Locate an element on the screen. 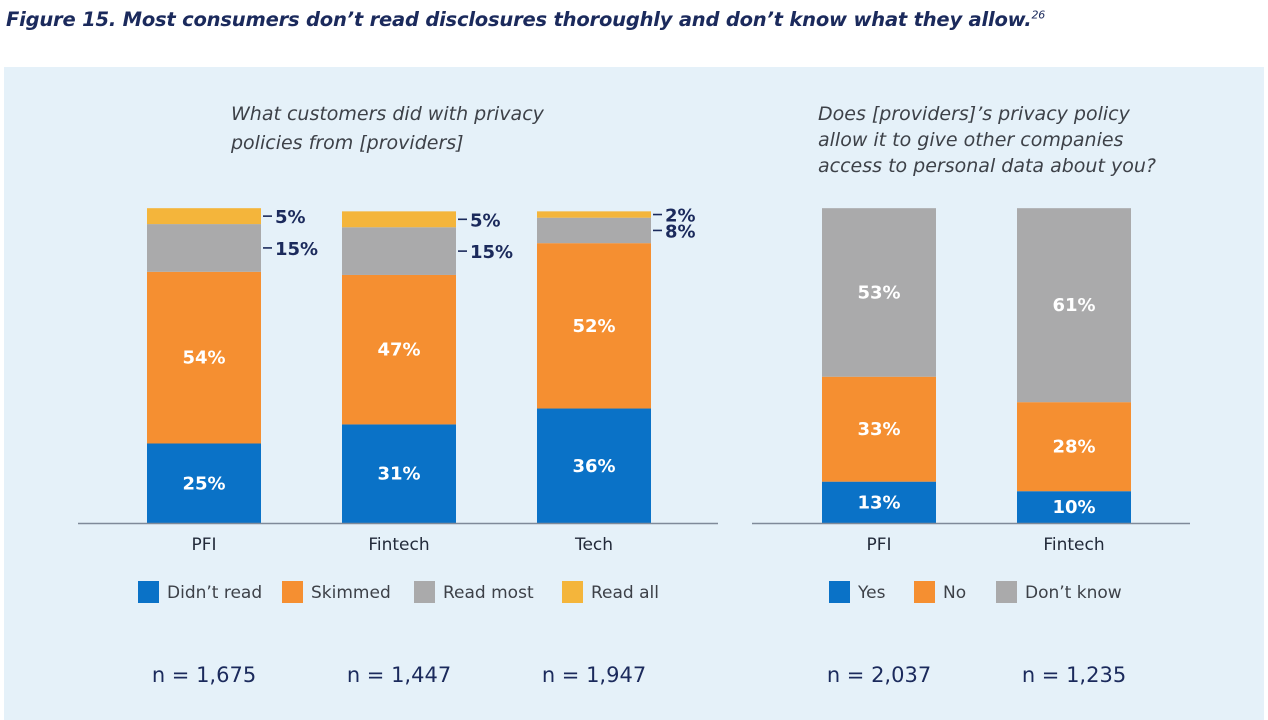 The height and width of the screenshot is (720, 1268). chart2-value-label: 53% is located at coordinates (878, 292).